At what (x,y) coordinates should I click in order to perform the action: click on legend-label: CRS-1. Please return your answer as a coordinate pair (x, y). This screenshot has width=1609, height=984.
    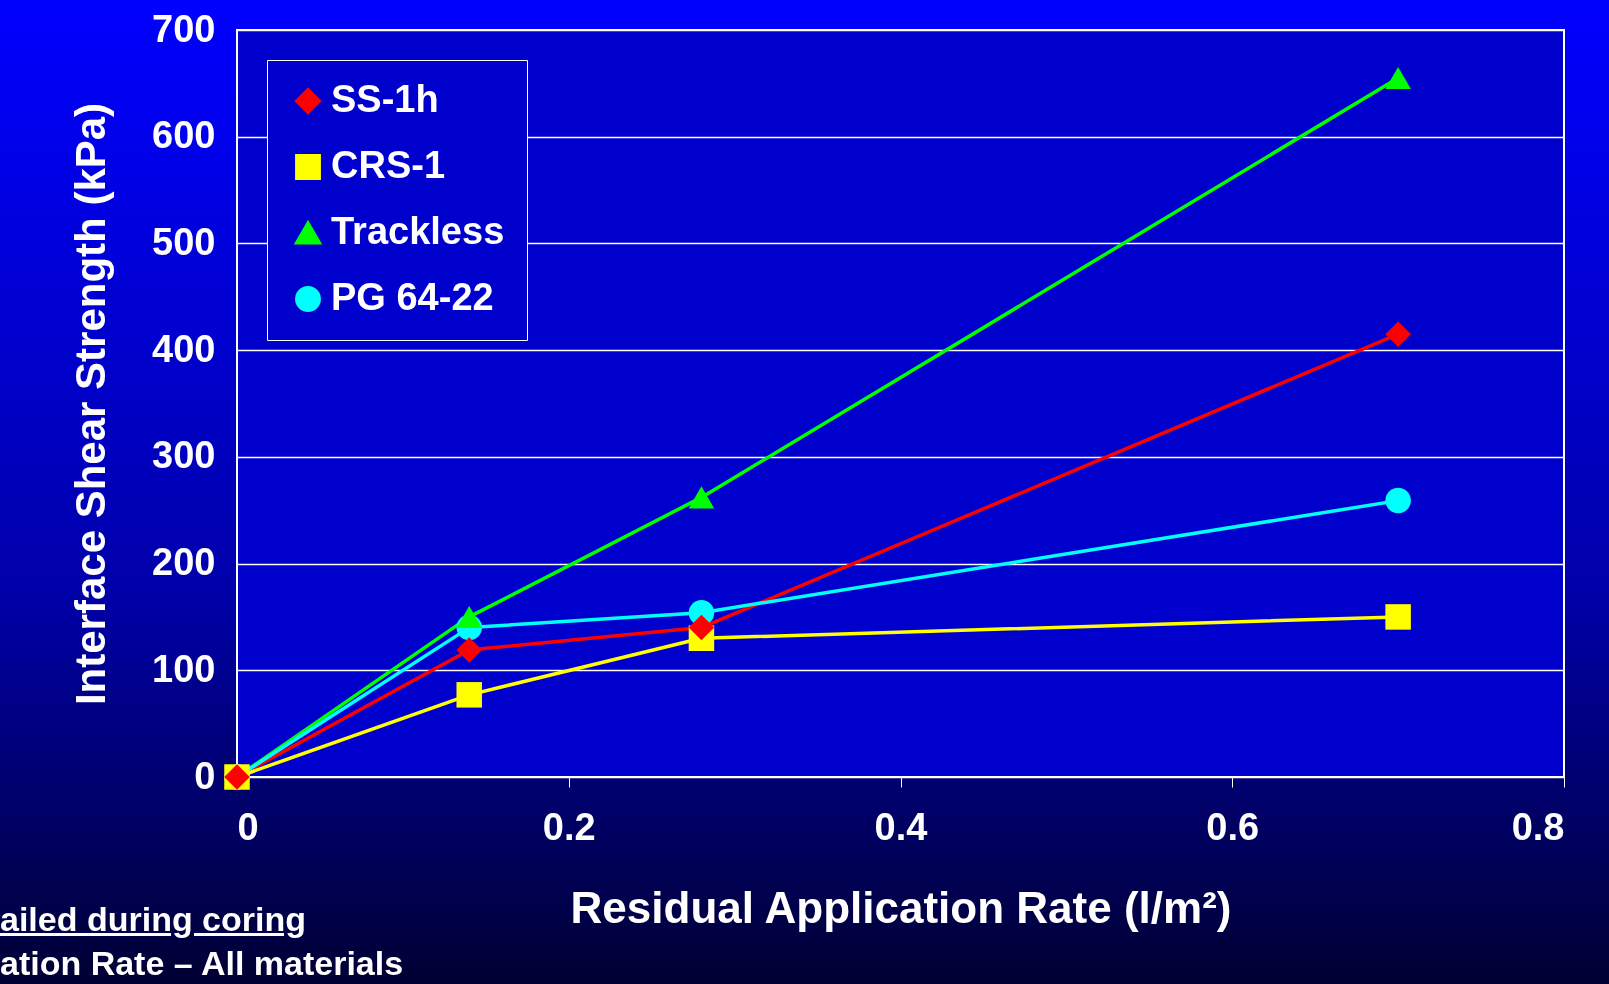
    Looking at the image, I should click on (388, 165).